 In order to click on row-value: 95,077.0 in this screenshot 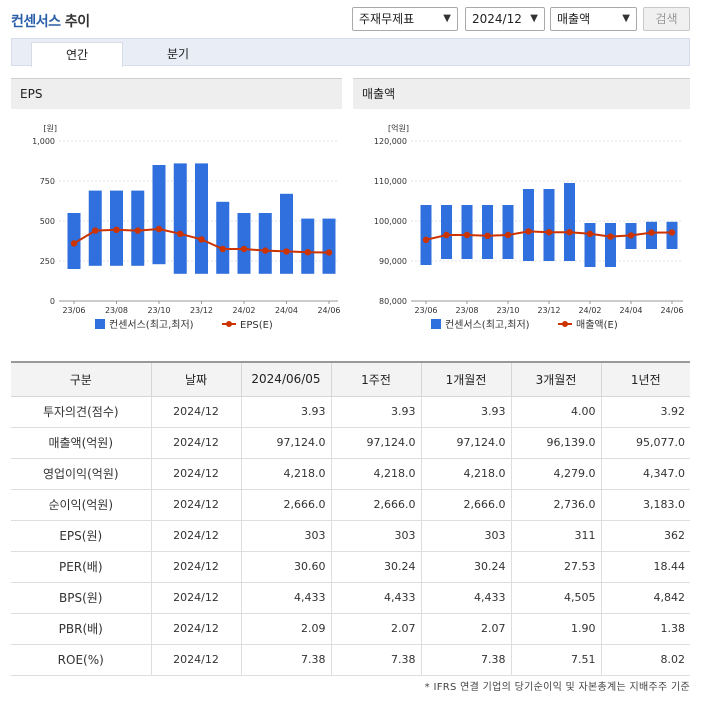, I will do `click(645, 442)`.